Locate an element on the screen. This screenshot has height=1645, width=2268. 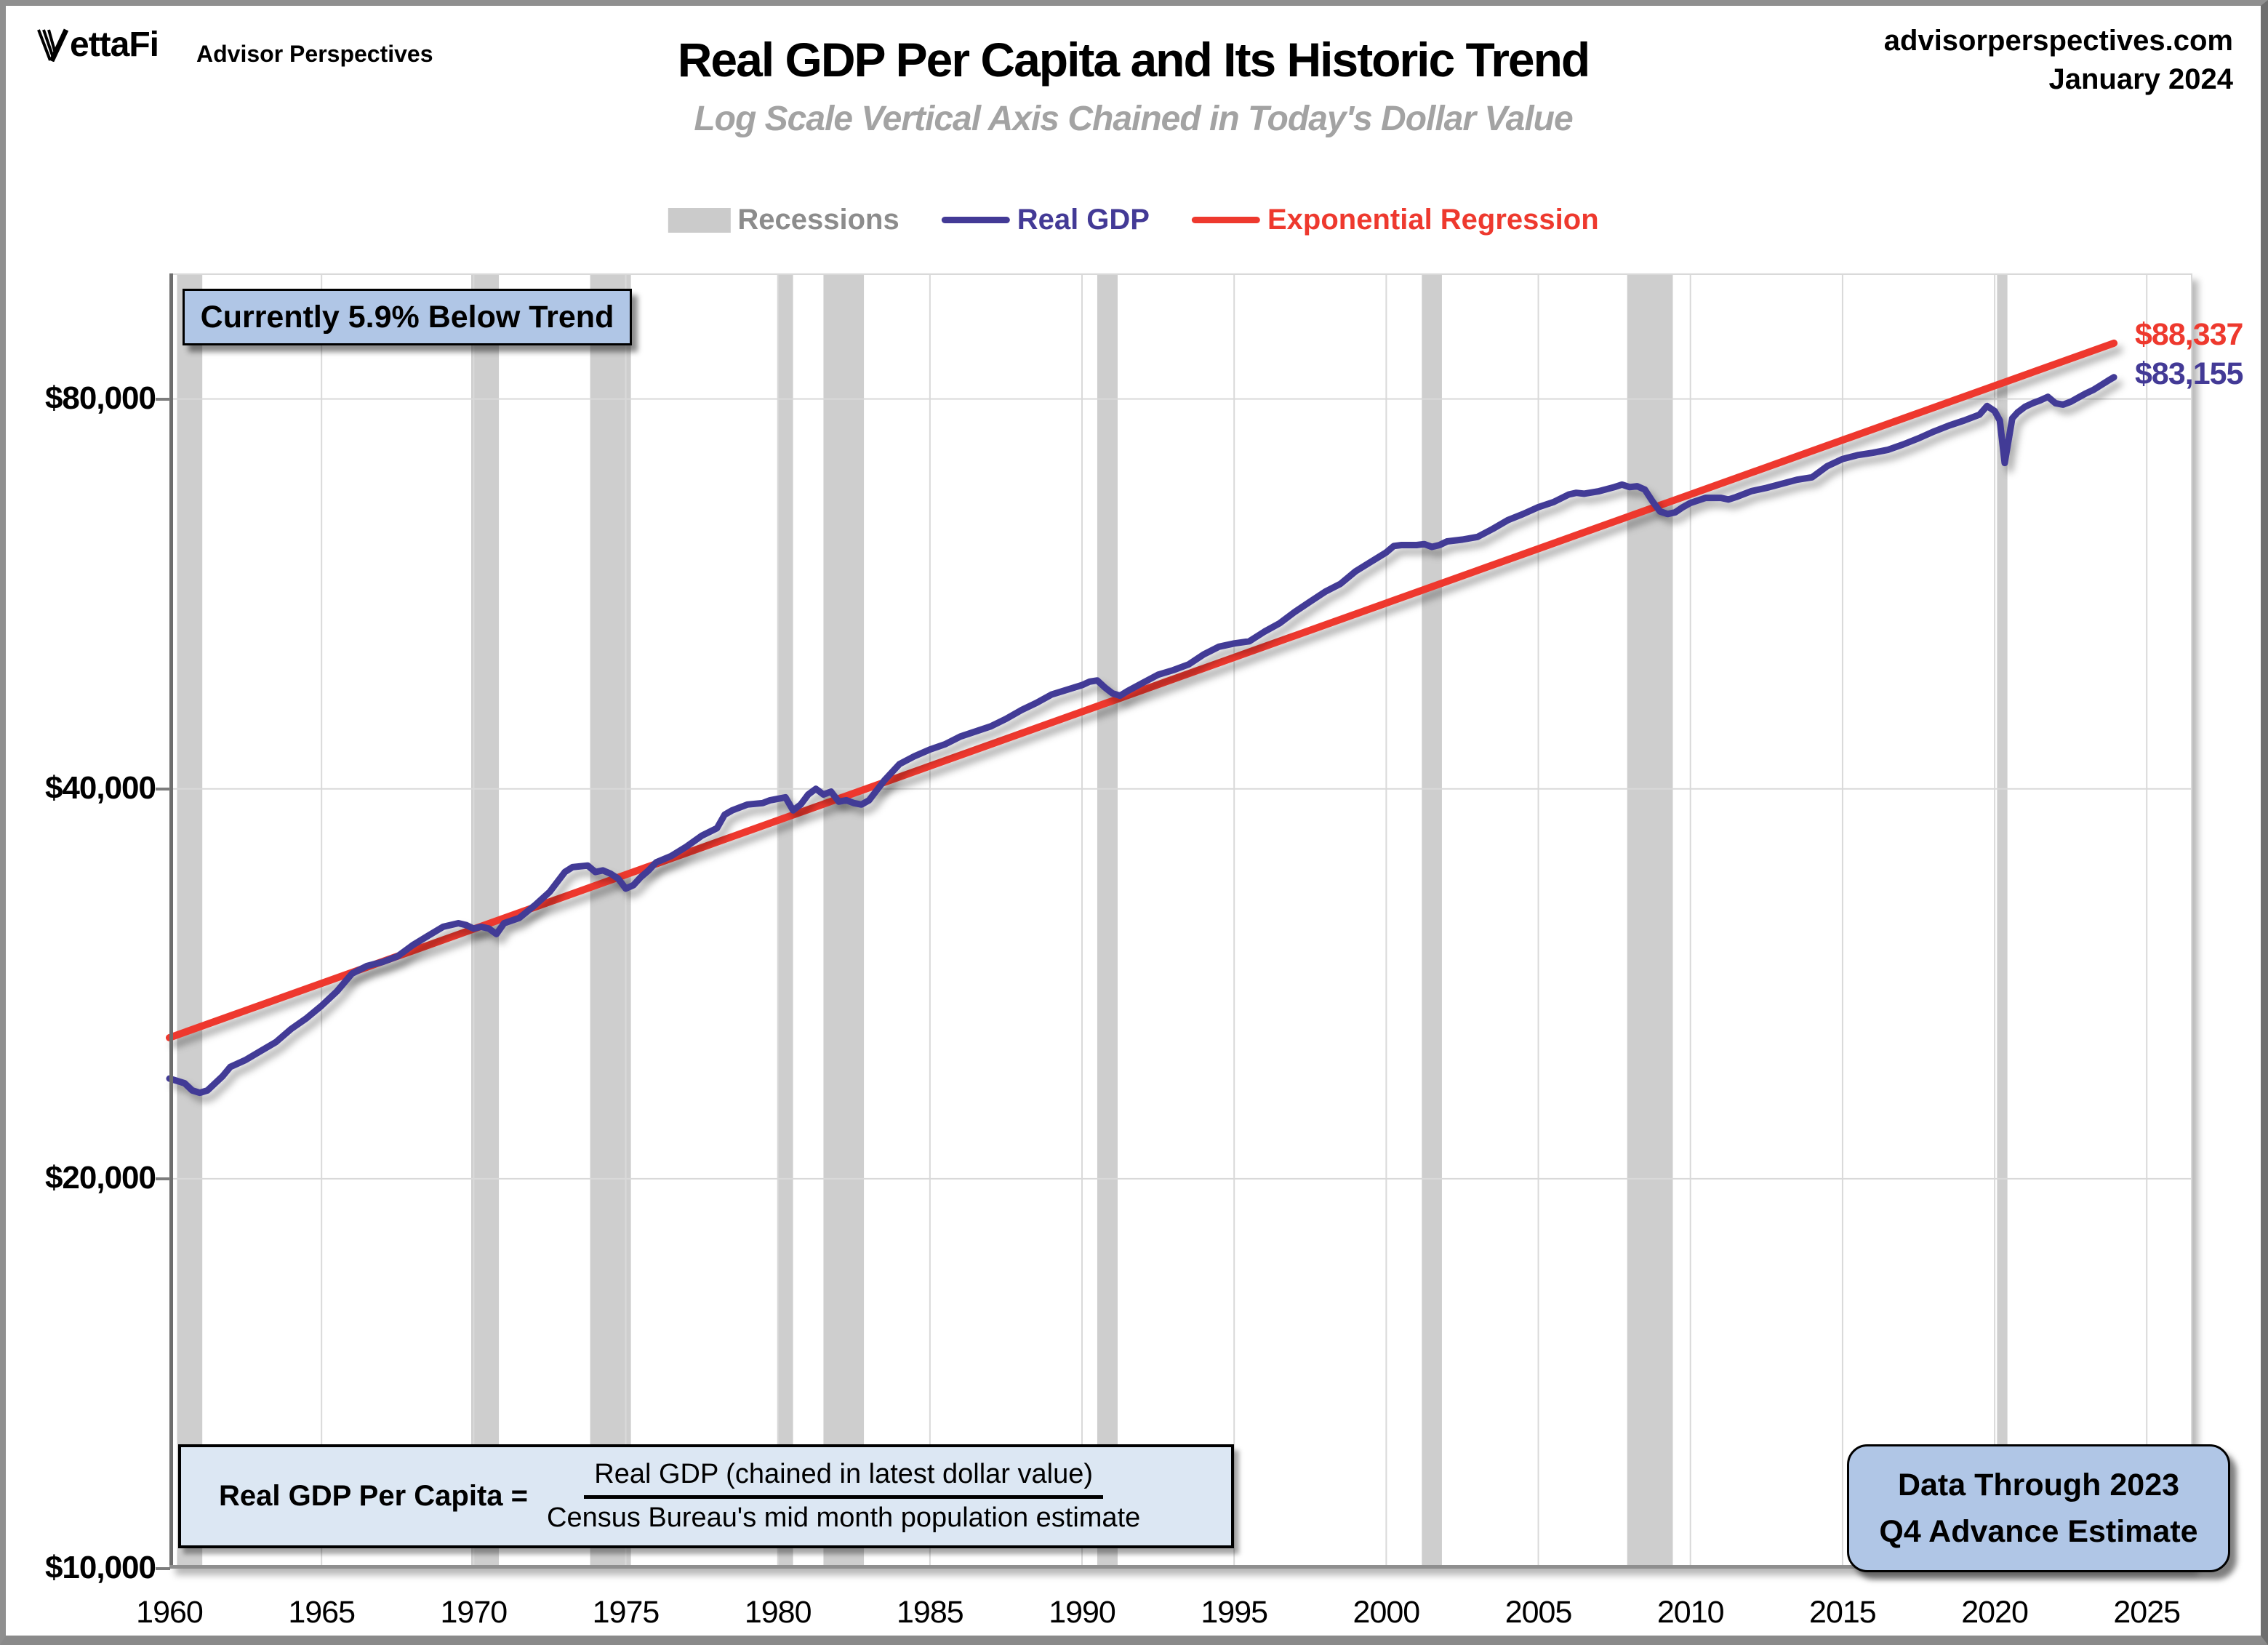
x-axis-tick-label: 1980 is located at coordinates (778, 1612).